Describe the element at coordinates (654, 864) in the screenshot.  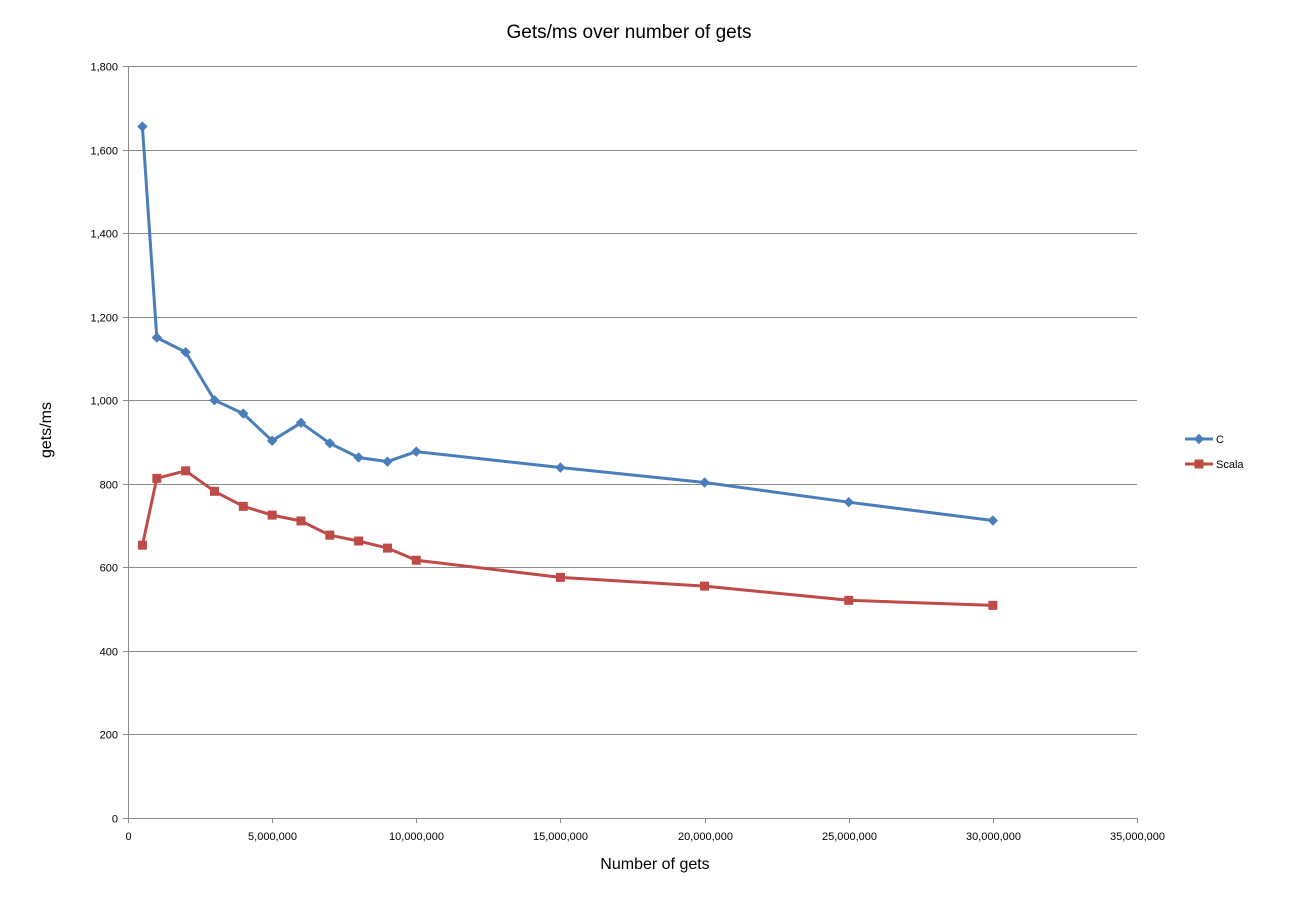
I see `x-axis-title: Number of gets` at that location.